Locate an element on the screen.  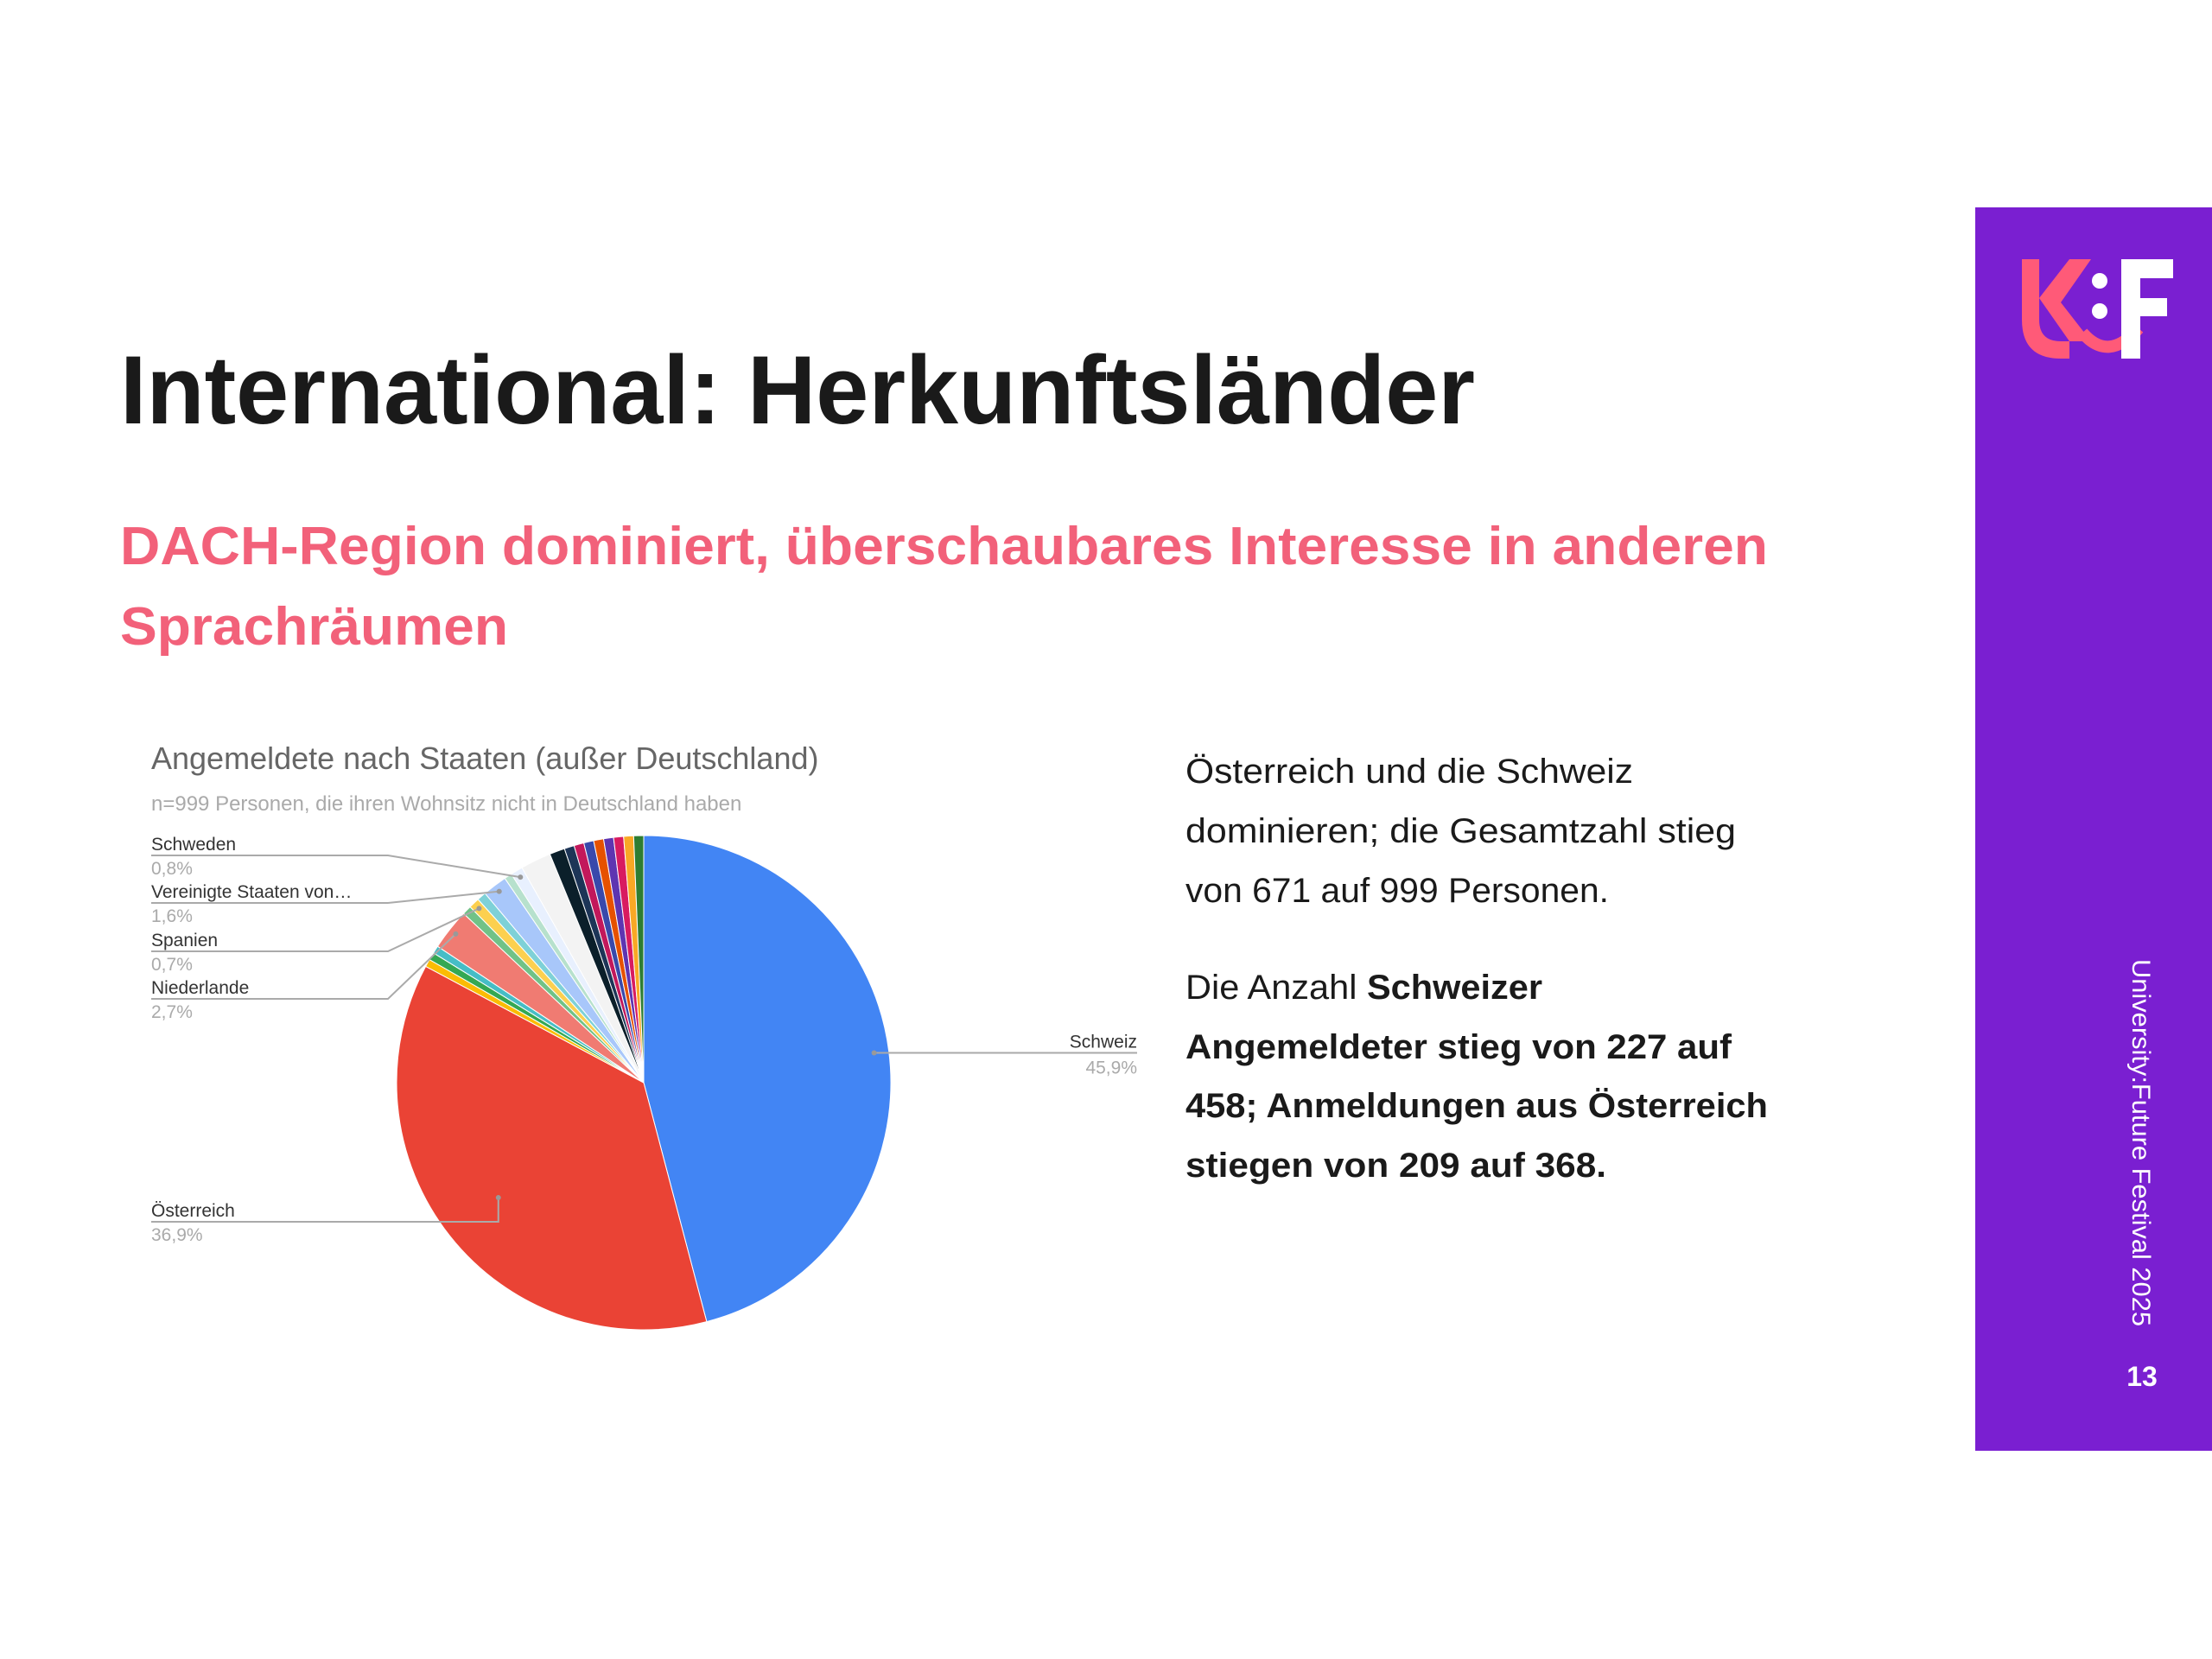
paragraph-bold: Schweizer is located at coordinates (1454, 988).